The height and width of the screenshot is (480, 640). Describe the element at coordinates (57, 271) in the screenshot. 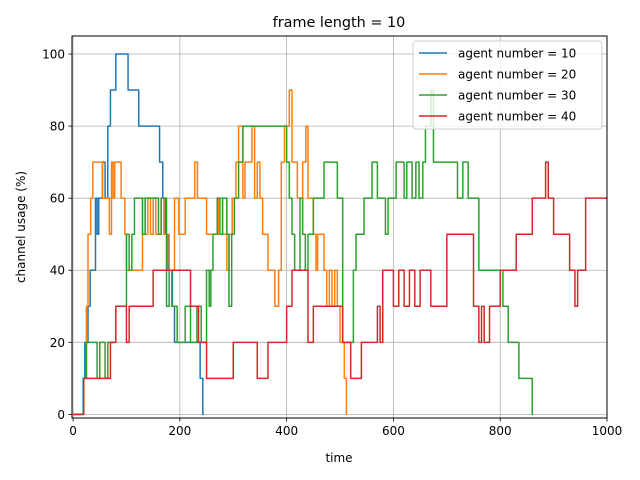

I see `y-tick-label: 40` at that location.